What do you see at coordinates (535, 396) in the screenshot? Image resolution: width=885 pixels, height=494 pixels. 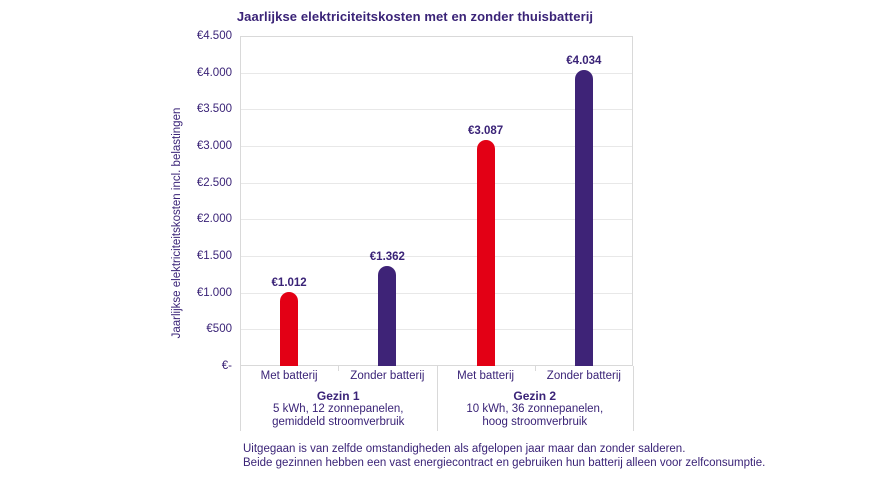 I see `group-name: Gezin 2` at bounding box center [535, 396].